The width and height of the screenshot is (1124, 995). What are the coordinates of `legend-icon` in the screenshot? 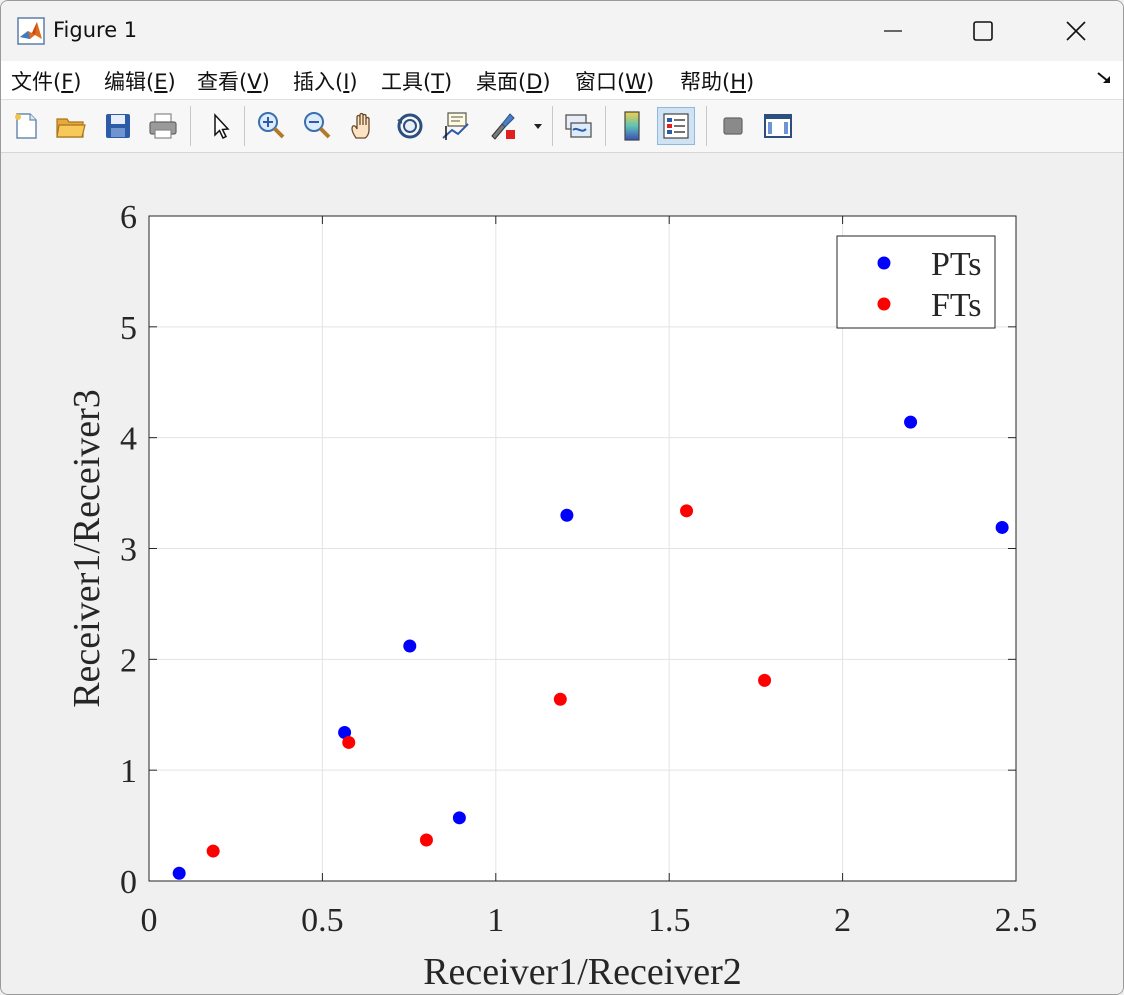 It's located at (676, 126).